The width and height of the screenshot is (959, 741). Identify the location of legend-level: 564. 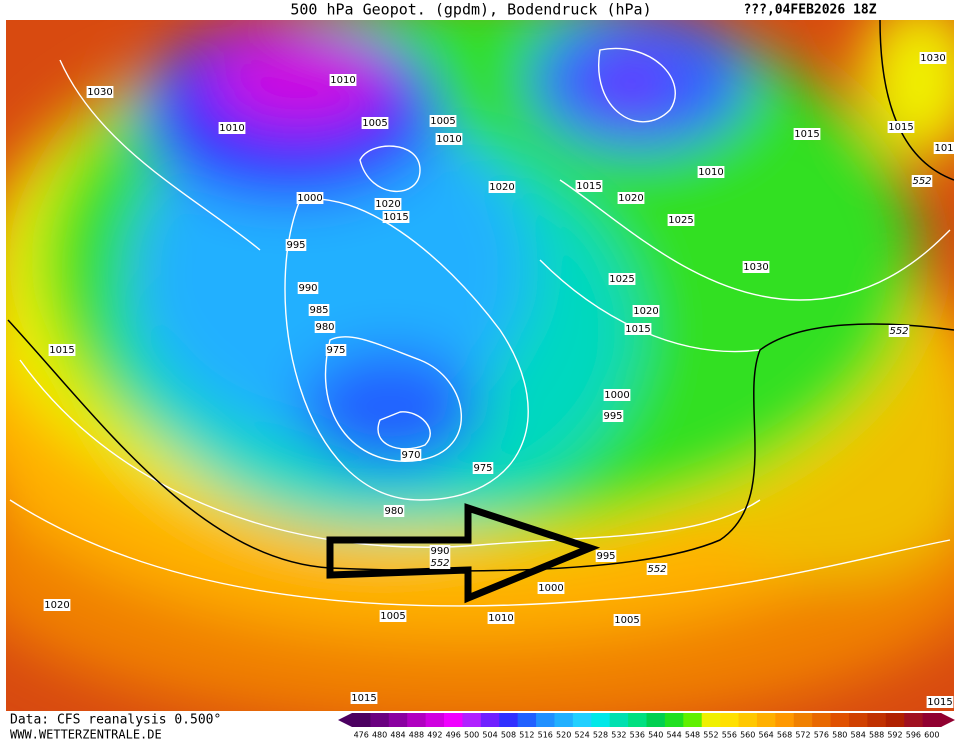
(766, 735).